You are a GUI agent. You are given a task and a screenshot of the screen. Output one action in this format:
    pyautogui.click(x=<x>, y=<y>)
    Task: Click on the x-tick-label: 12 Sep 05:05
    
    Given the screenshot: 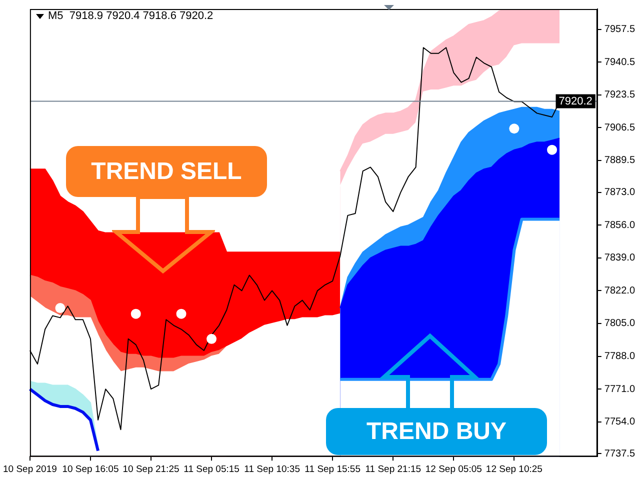 What is the action you would take?
    pyautogui.click(x=453, y=469)
    